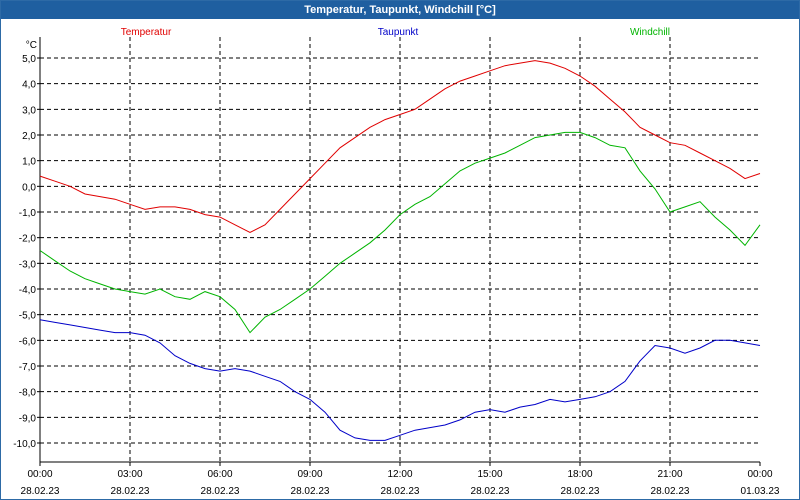 The width and height of the screenshot is (800, 500). What do you see at coordinates (398, 32) in the screenshot?
I see `legend-taupunkt: Taupunkt` at bounding box center [398, 32].